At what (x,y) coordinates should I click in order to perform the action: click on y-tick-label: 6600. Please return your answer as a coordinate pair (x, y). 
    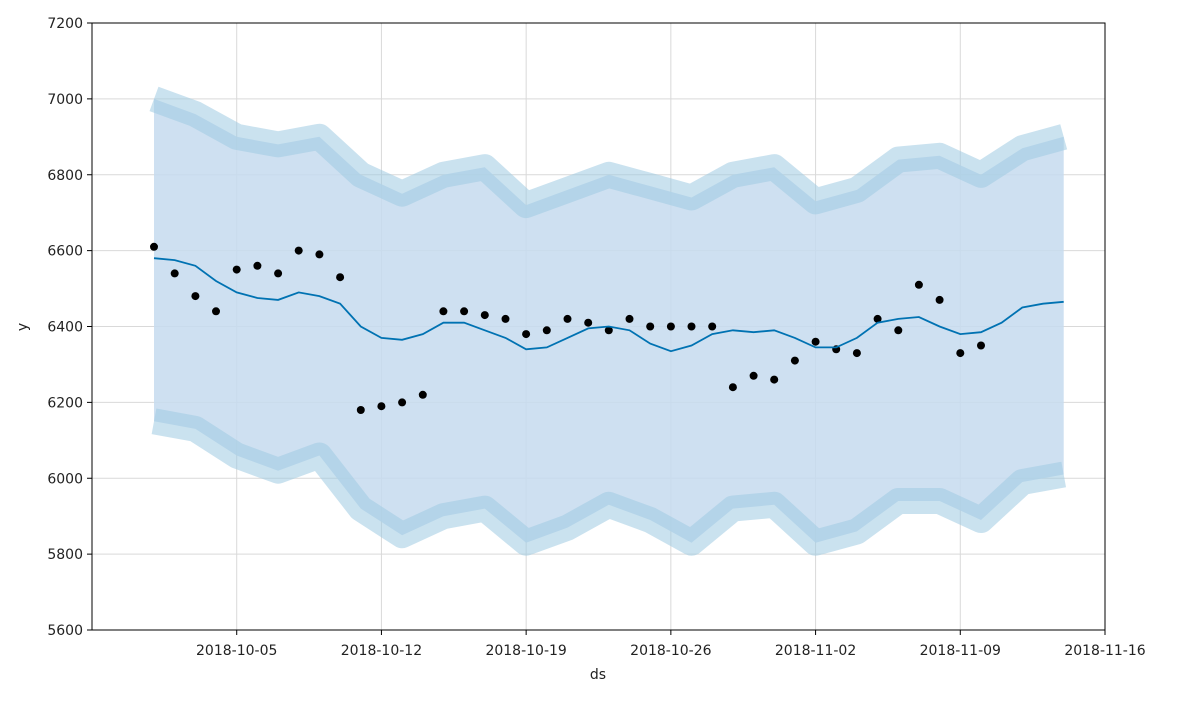
    Looking at the image, I should click on (65, 252).